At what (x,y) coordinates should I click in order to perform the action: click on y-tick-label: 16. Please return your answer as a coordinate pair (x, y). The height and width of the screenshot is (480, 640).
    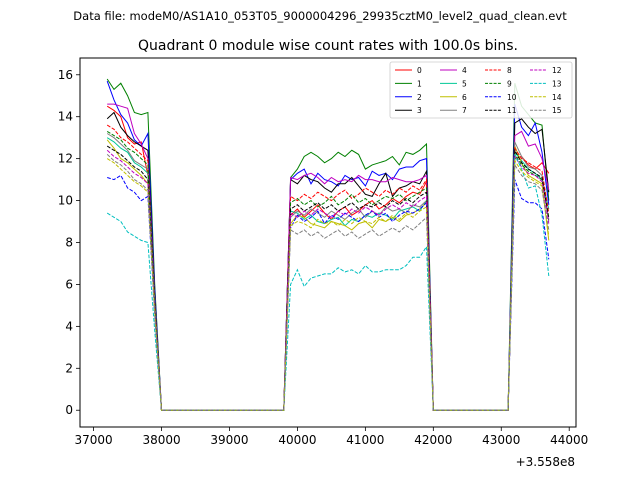
    Looking at the image, I should click on (65, 75).